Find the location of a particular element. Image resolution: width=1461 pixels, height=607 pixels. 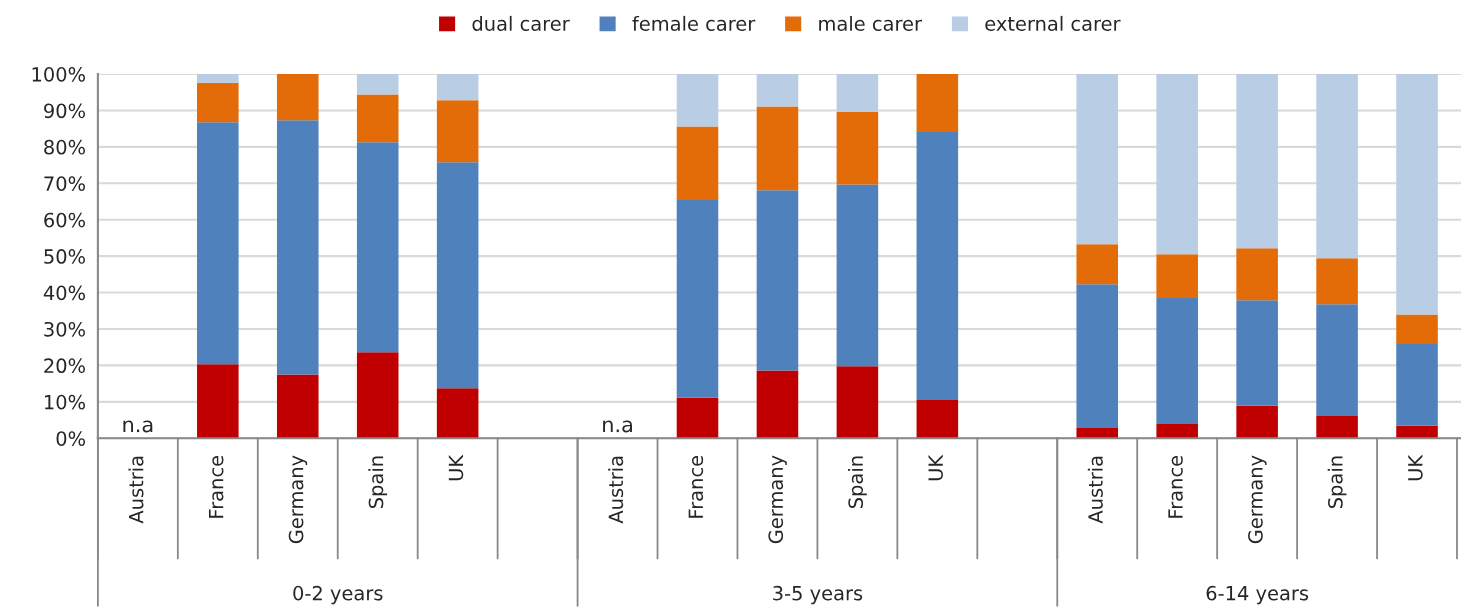

legend-label: male carer is located at coordinates (870, 23).